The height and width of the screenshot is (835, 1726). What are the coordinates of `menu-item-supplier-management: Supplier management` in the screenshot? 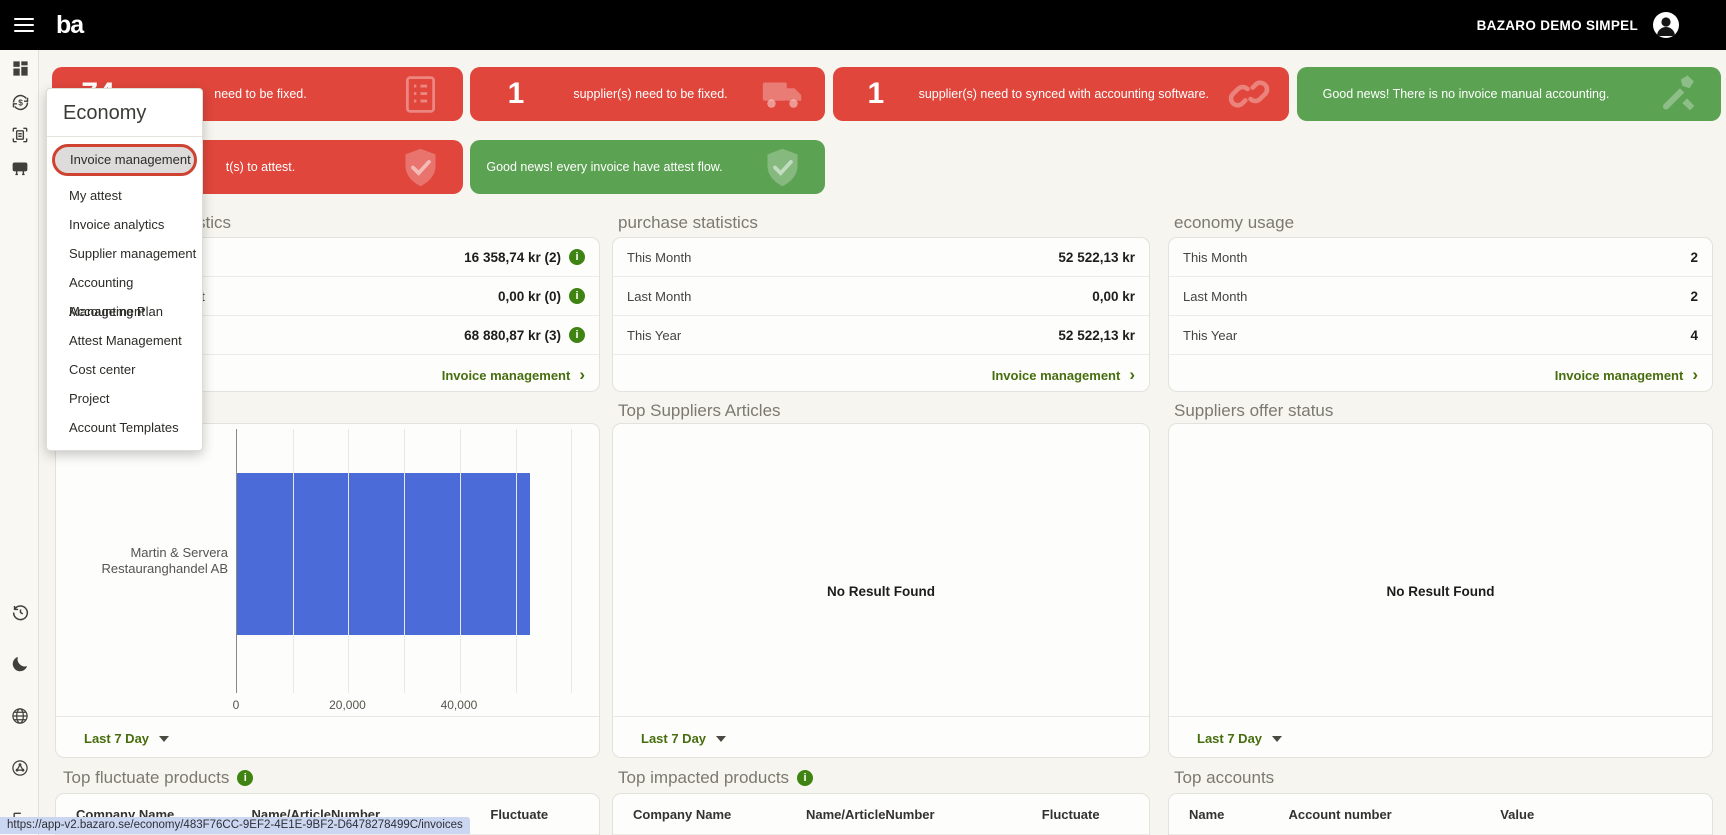 It's located at (133, 253).